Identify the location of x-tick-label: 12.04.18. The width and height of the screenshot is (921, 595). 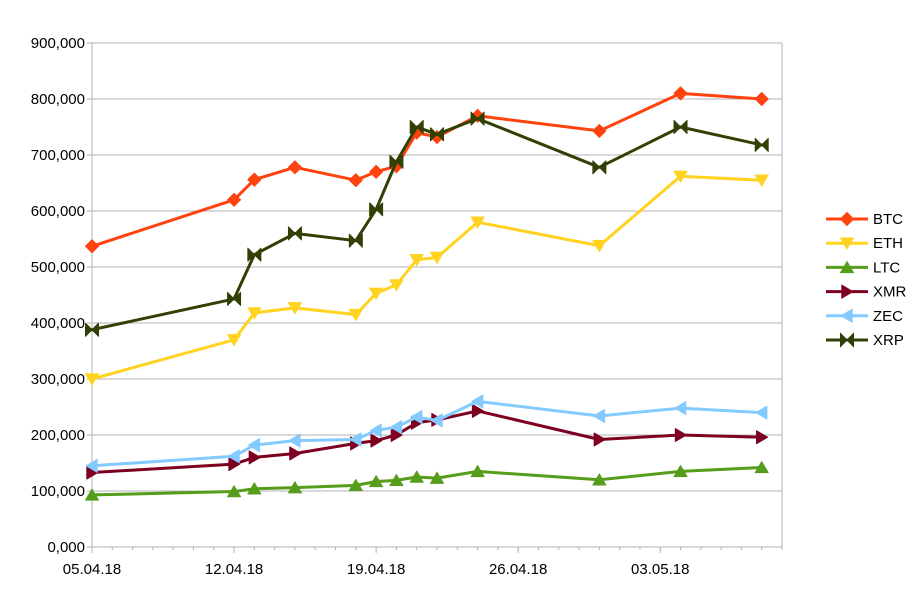
(234, 569).